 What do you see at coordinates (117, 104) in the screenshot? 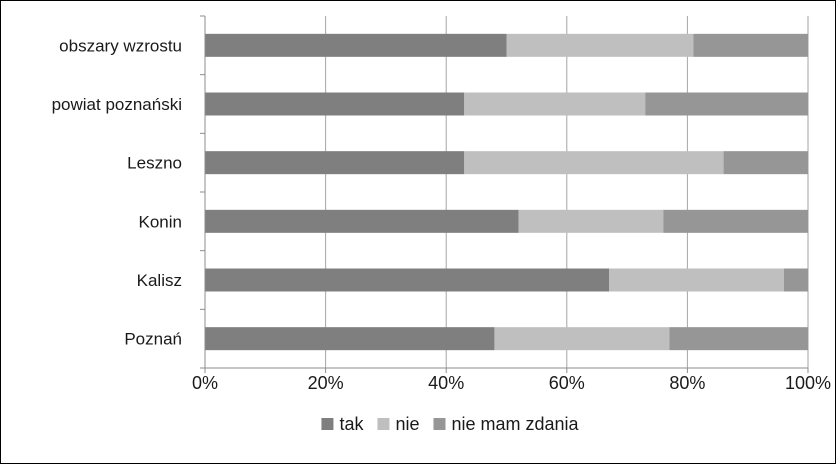
I see `category-label: powiat poznański` at bounding box center [117, 104].